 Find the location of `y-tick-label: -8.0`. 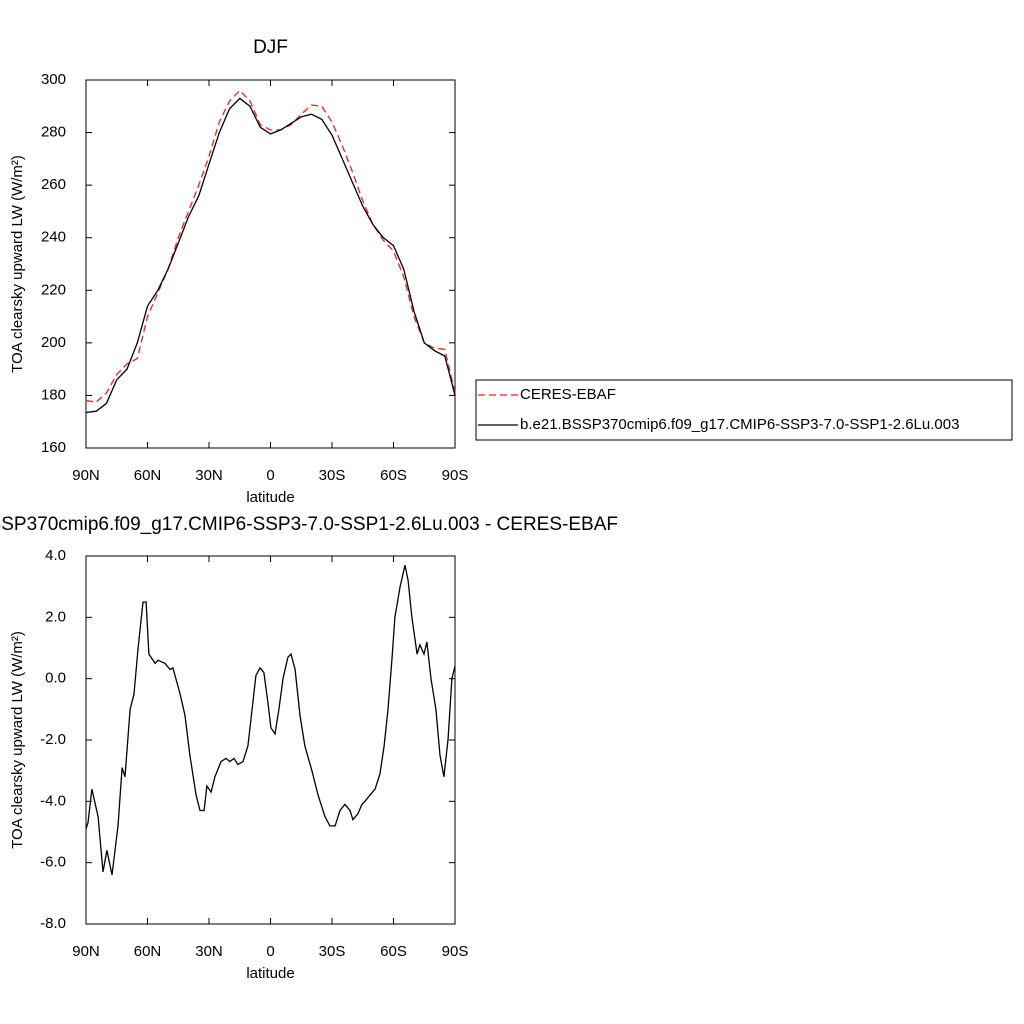

y-tick-label: -8.0 is located at coordinates (53, 923).